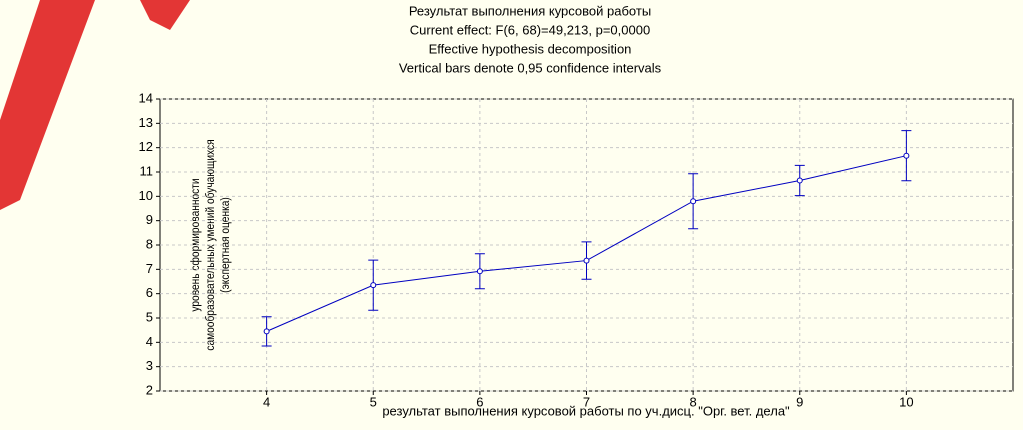 This screenshot has width=1023, height=430. What do you see at coordinates (479, 401) in the screenshot?
I see `x-tick-label: 6` at bounding box center [479, 401].